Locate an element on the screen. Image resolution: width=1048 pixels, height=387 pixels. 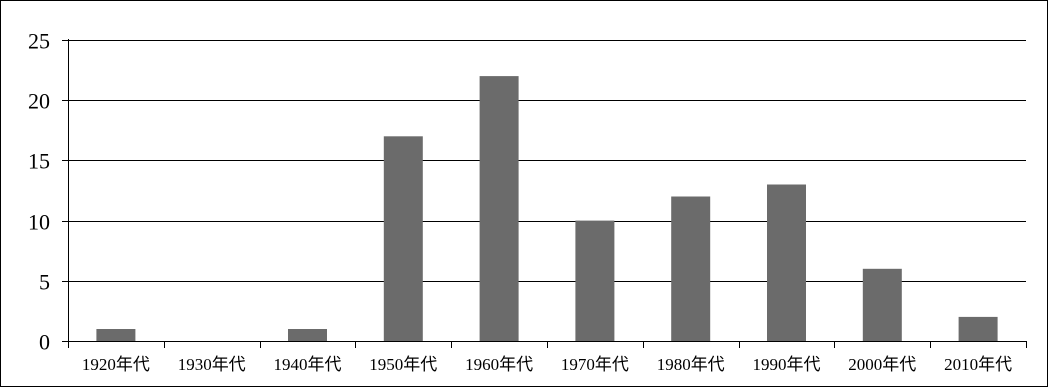
x-tick-label: 1970年代 is located at coordinates (595, 364).